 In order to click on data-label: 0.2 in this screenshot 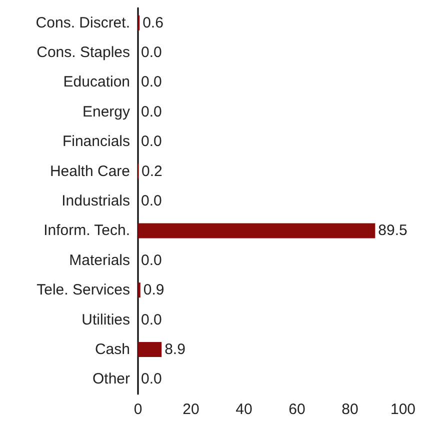, I will do `click(152, 171)`.